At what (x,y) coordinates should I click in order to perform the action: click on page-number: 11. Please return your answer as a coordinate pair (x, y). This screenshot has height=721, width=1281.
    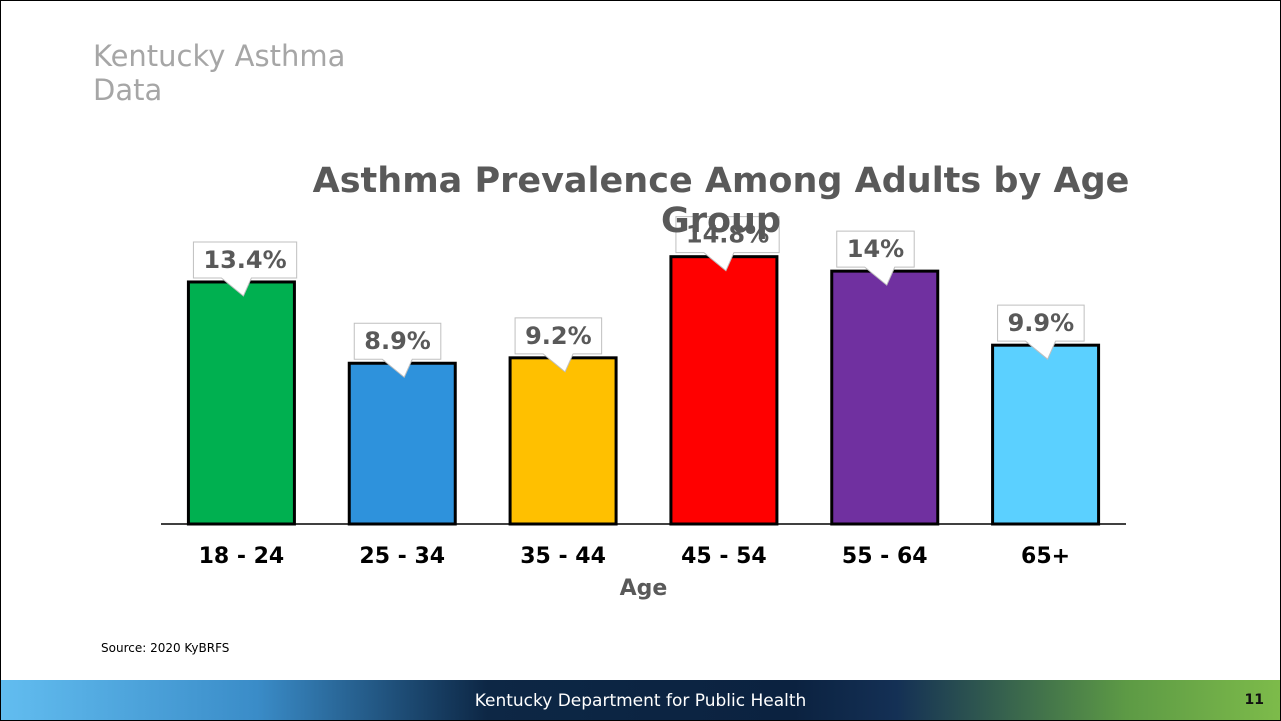
    Looking at the image, I should click on (1254, 700).